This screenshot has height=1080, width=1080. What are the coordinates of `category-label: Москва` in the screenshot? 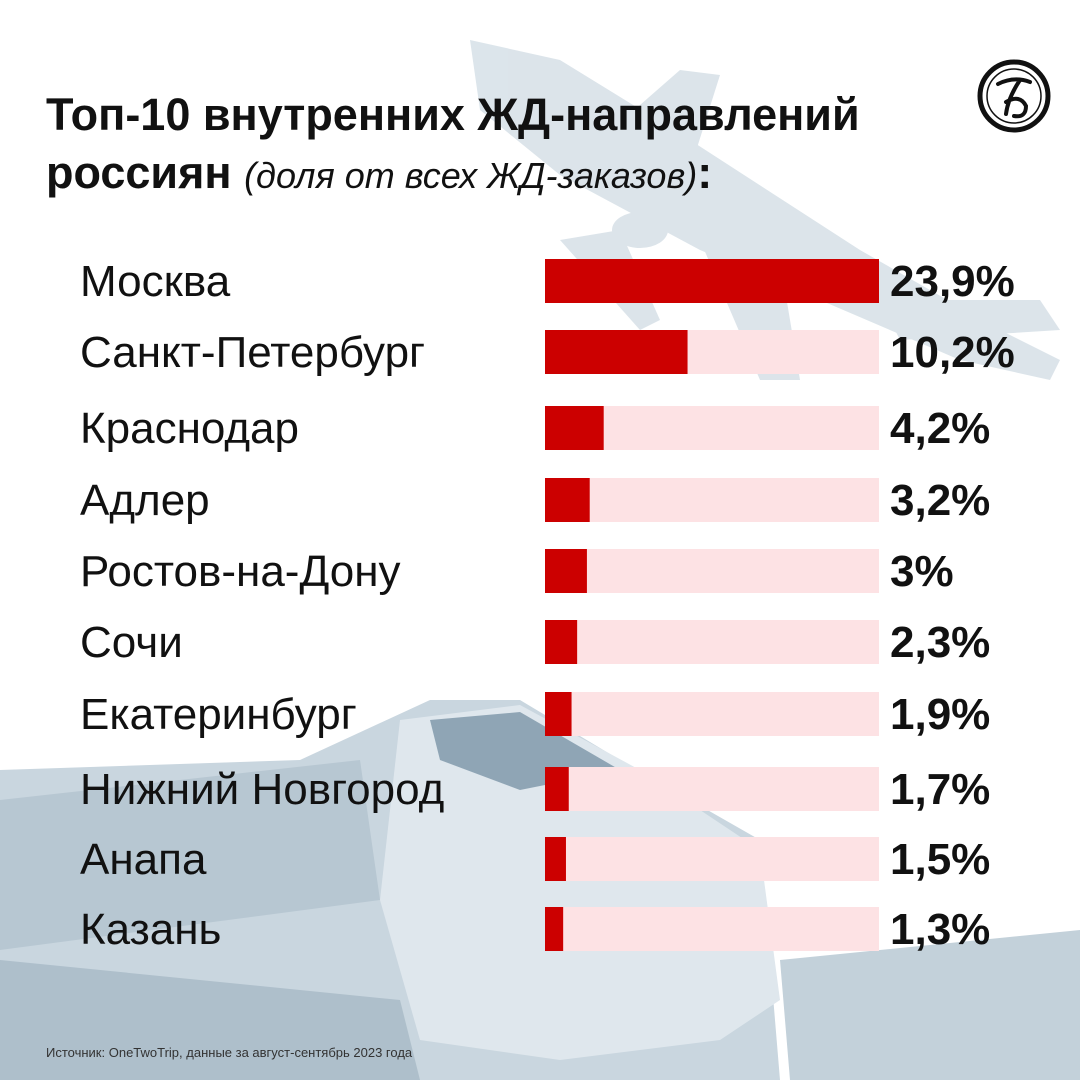 It's located at (155, 281).